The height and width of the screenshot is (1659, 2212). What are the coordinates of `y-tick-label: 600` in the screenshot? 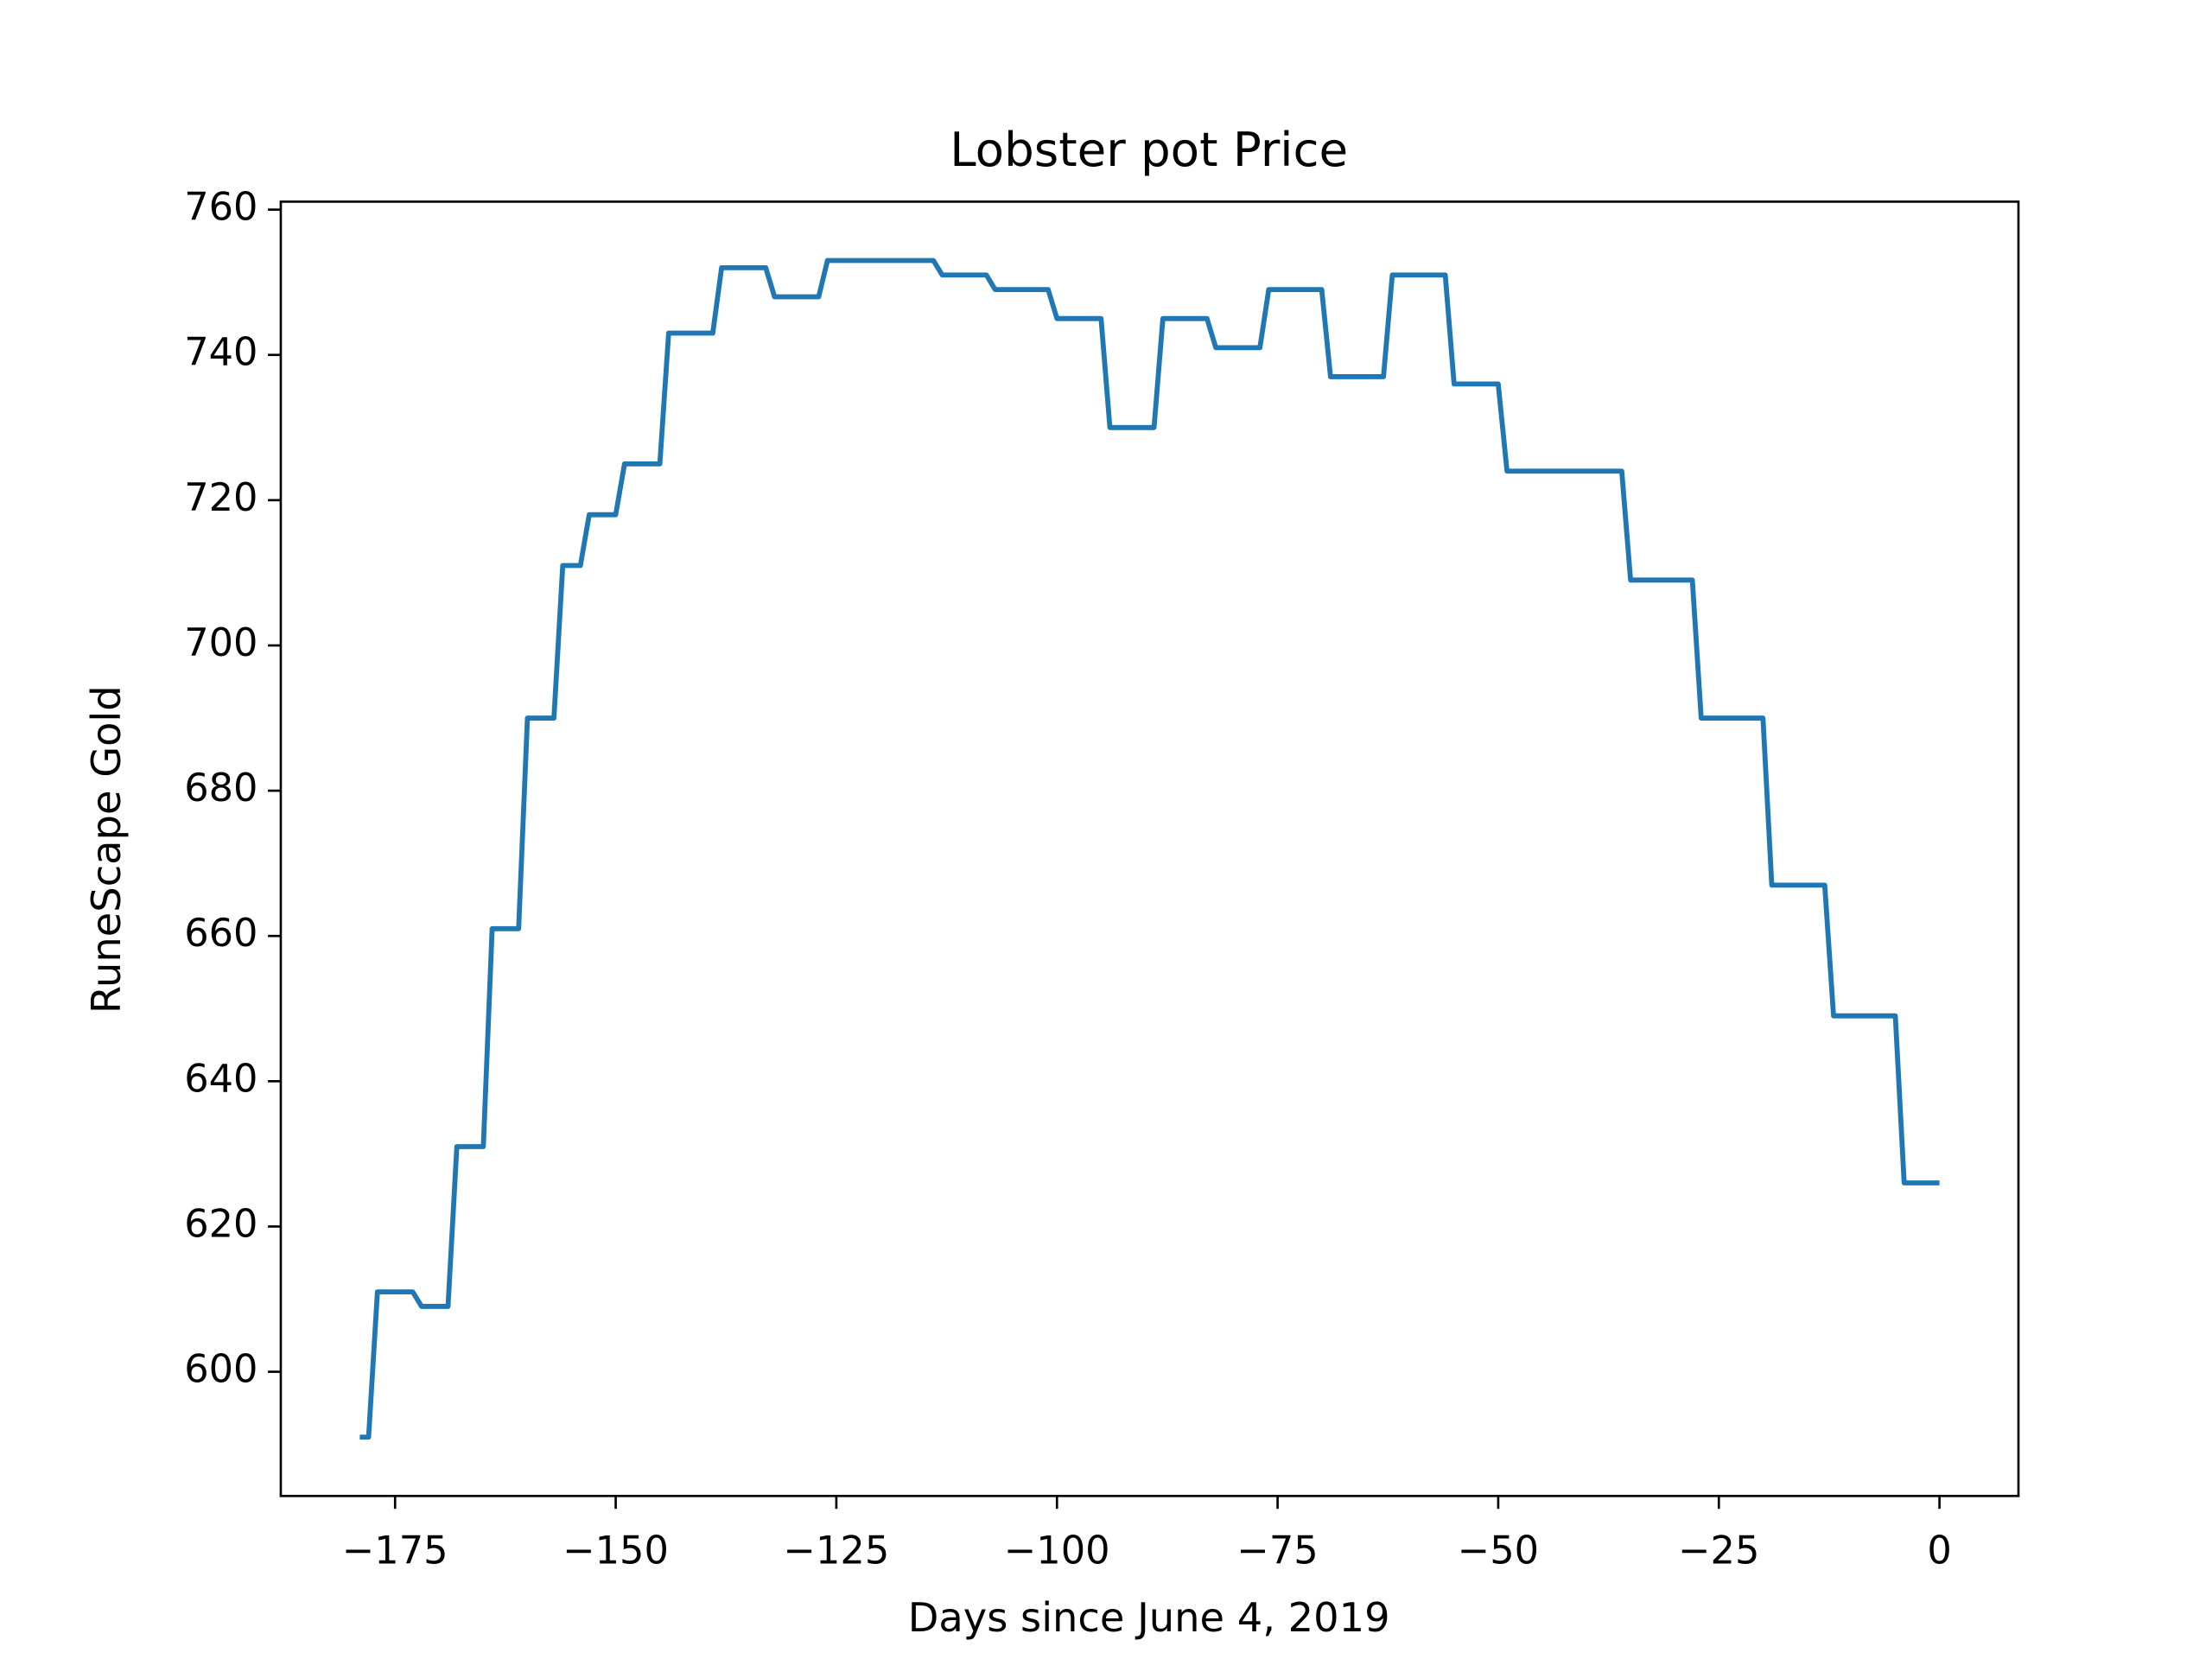 It's located at (220, 1369).